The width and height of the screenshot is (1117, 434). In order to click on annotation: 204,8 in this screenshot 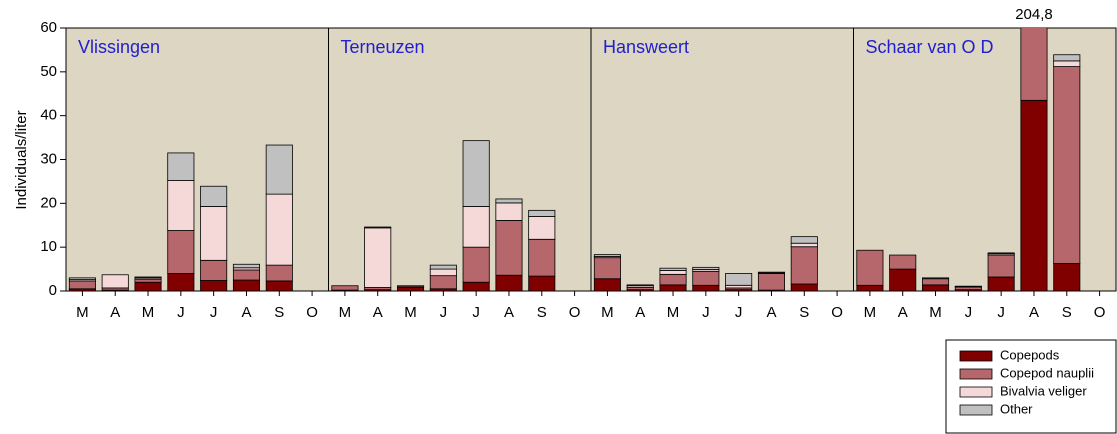, I will do `click(1034, 14)`.